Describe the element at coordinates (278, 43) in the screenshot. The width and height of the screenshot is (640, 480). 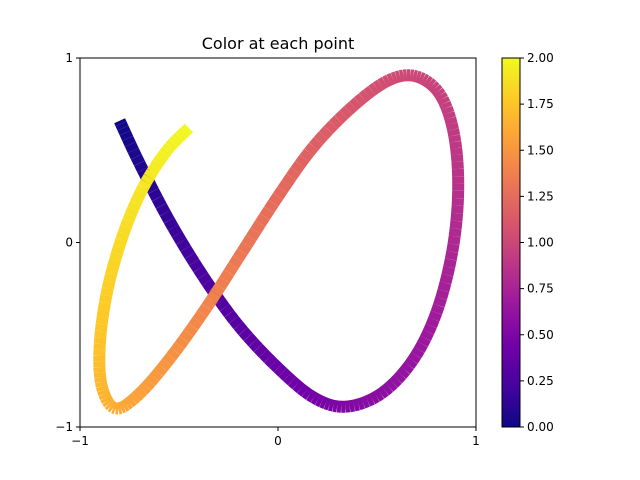
I see `chart-title: Color at each point` at that location.